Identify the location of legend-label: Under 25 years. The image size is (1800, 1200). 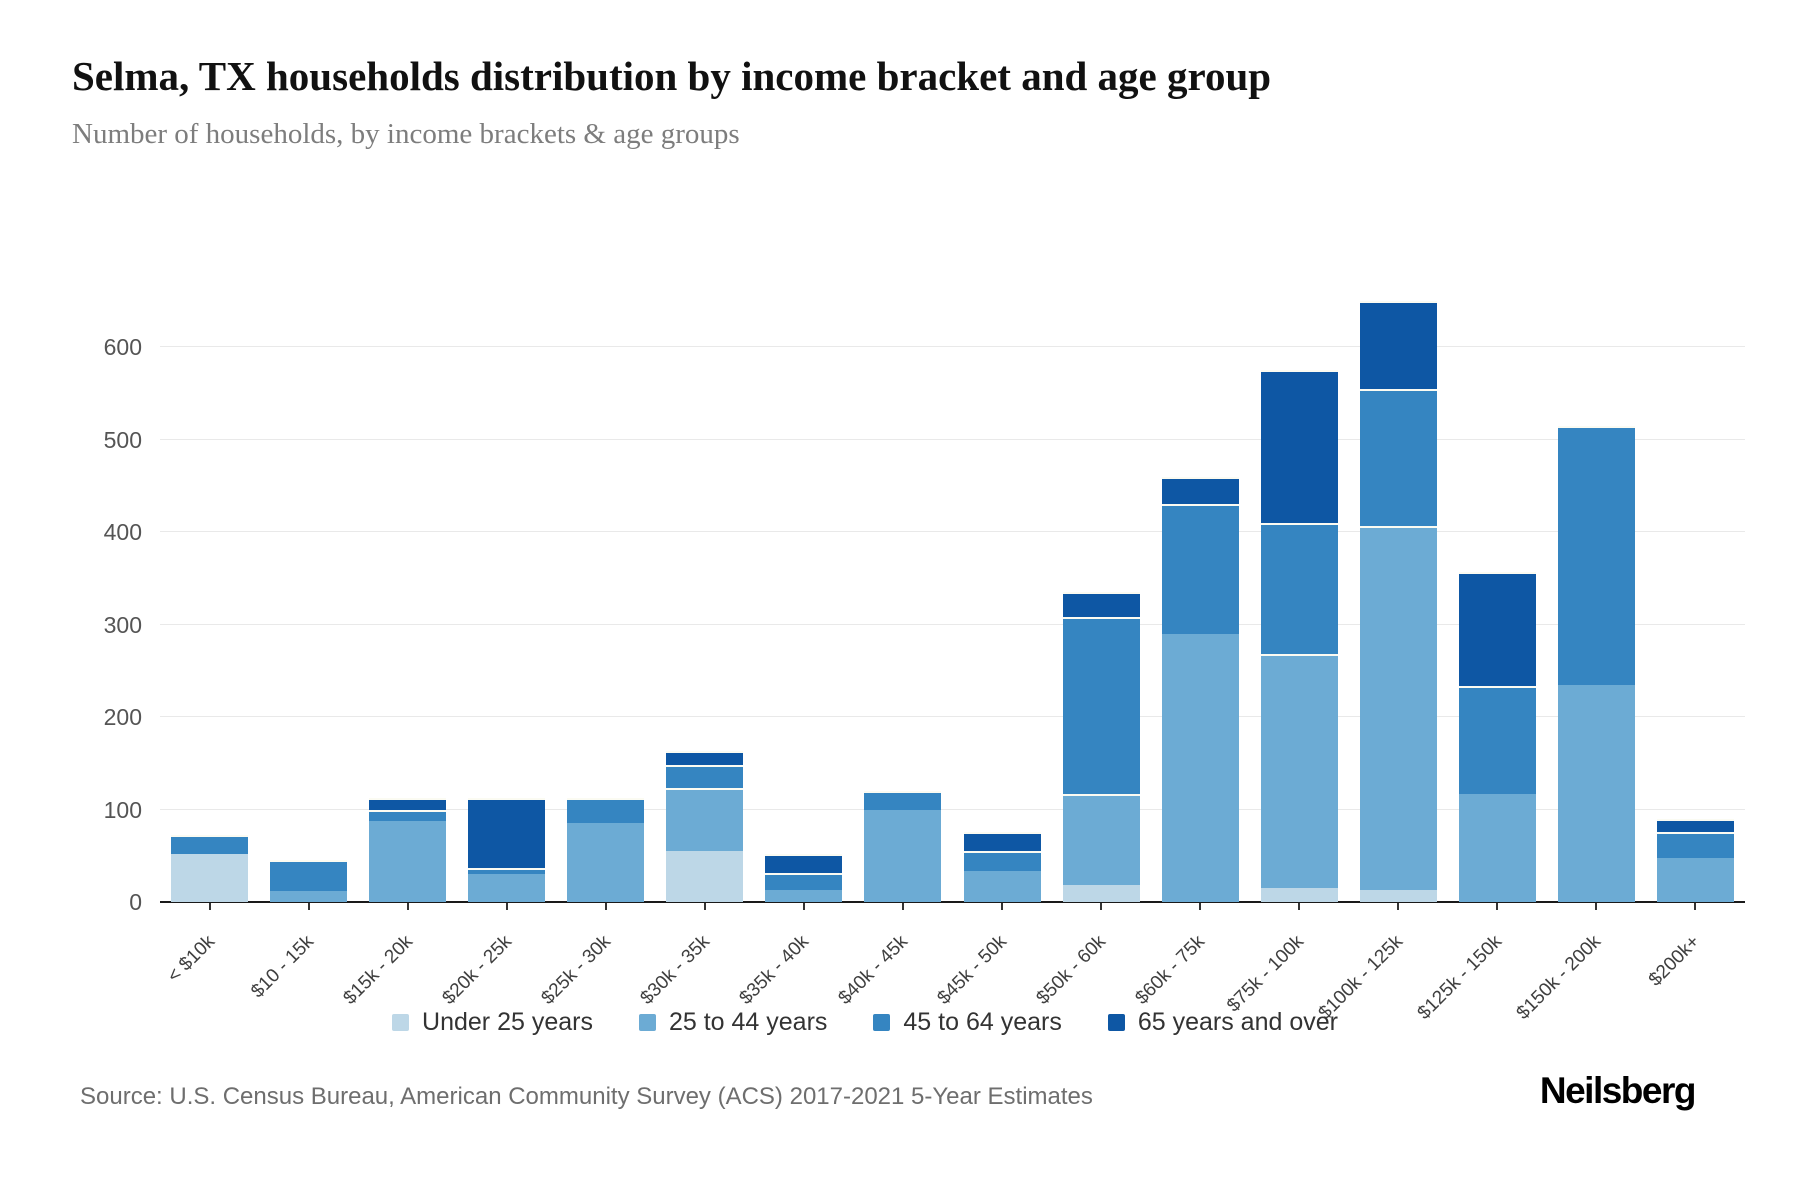
(507, 1022).